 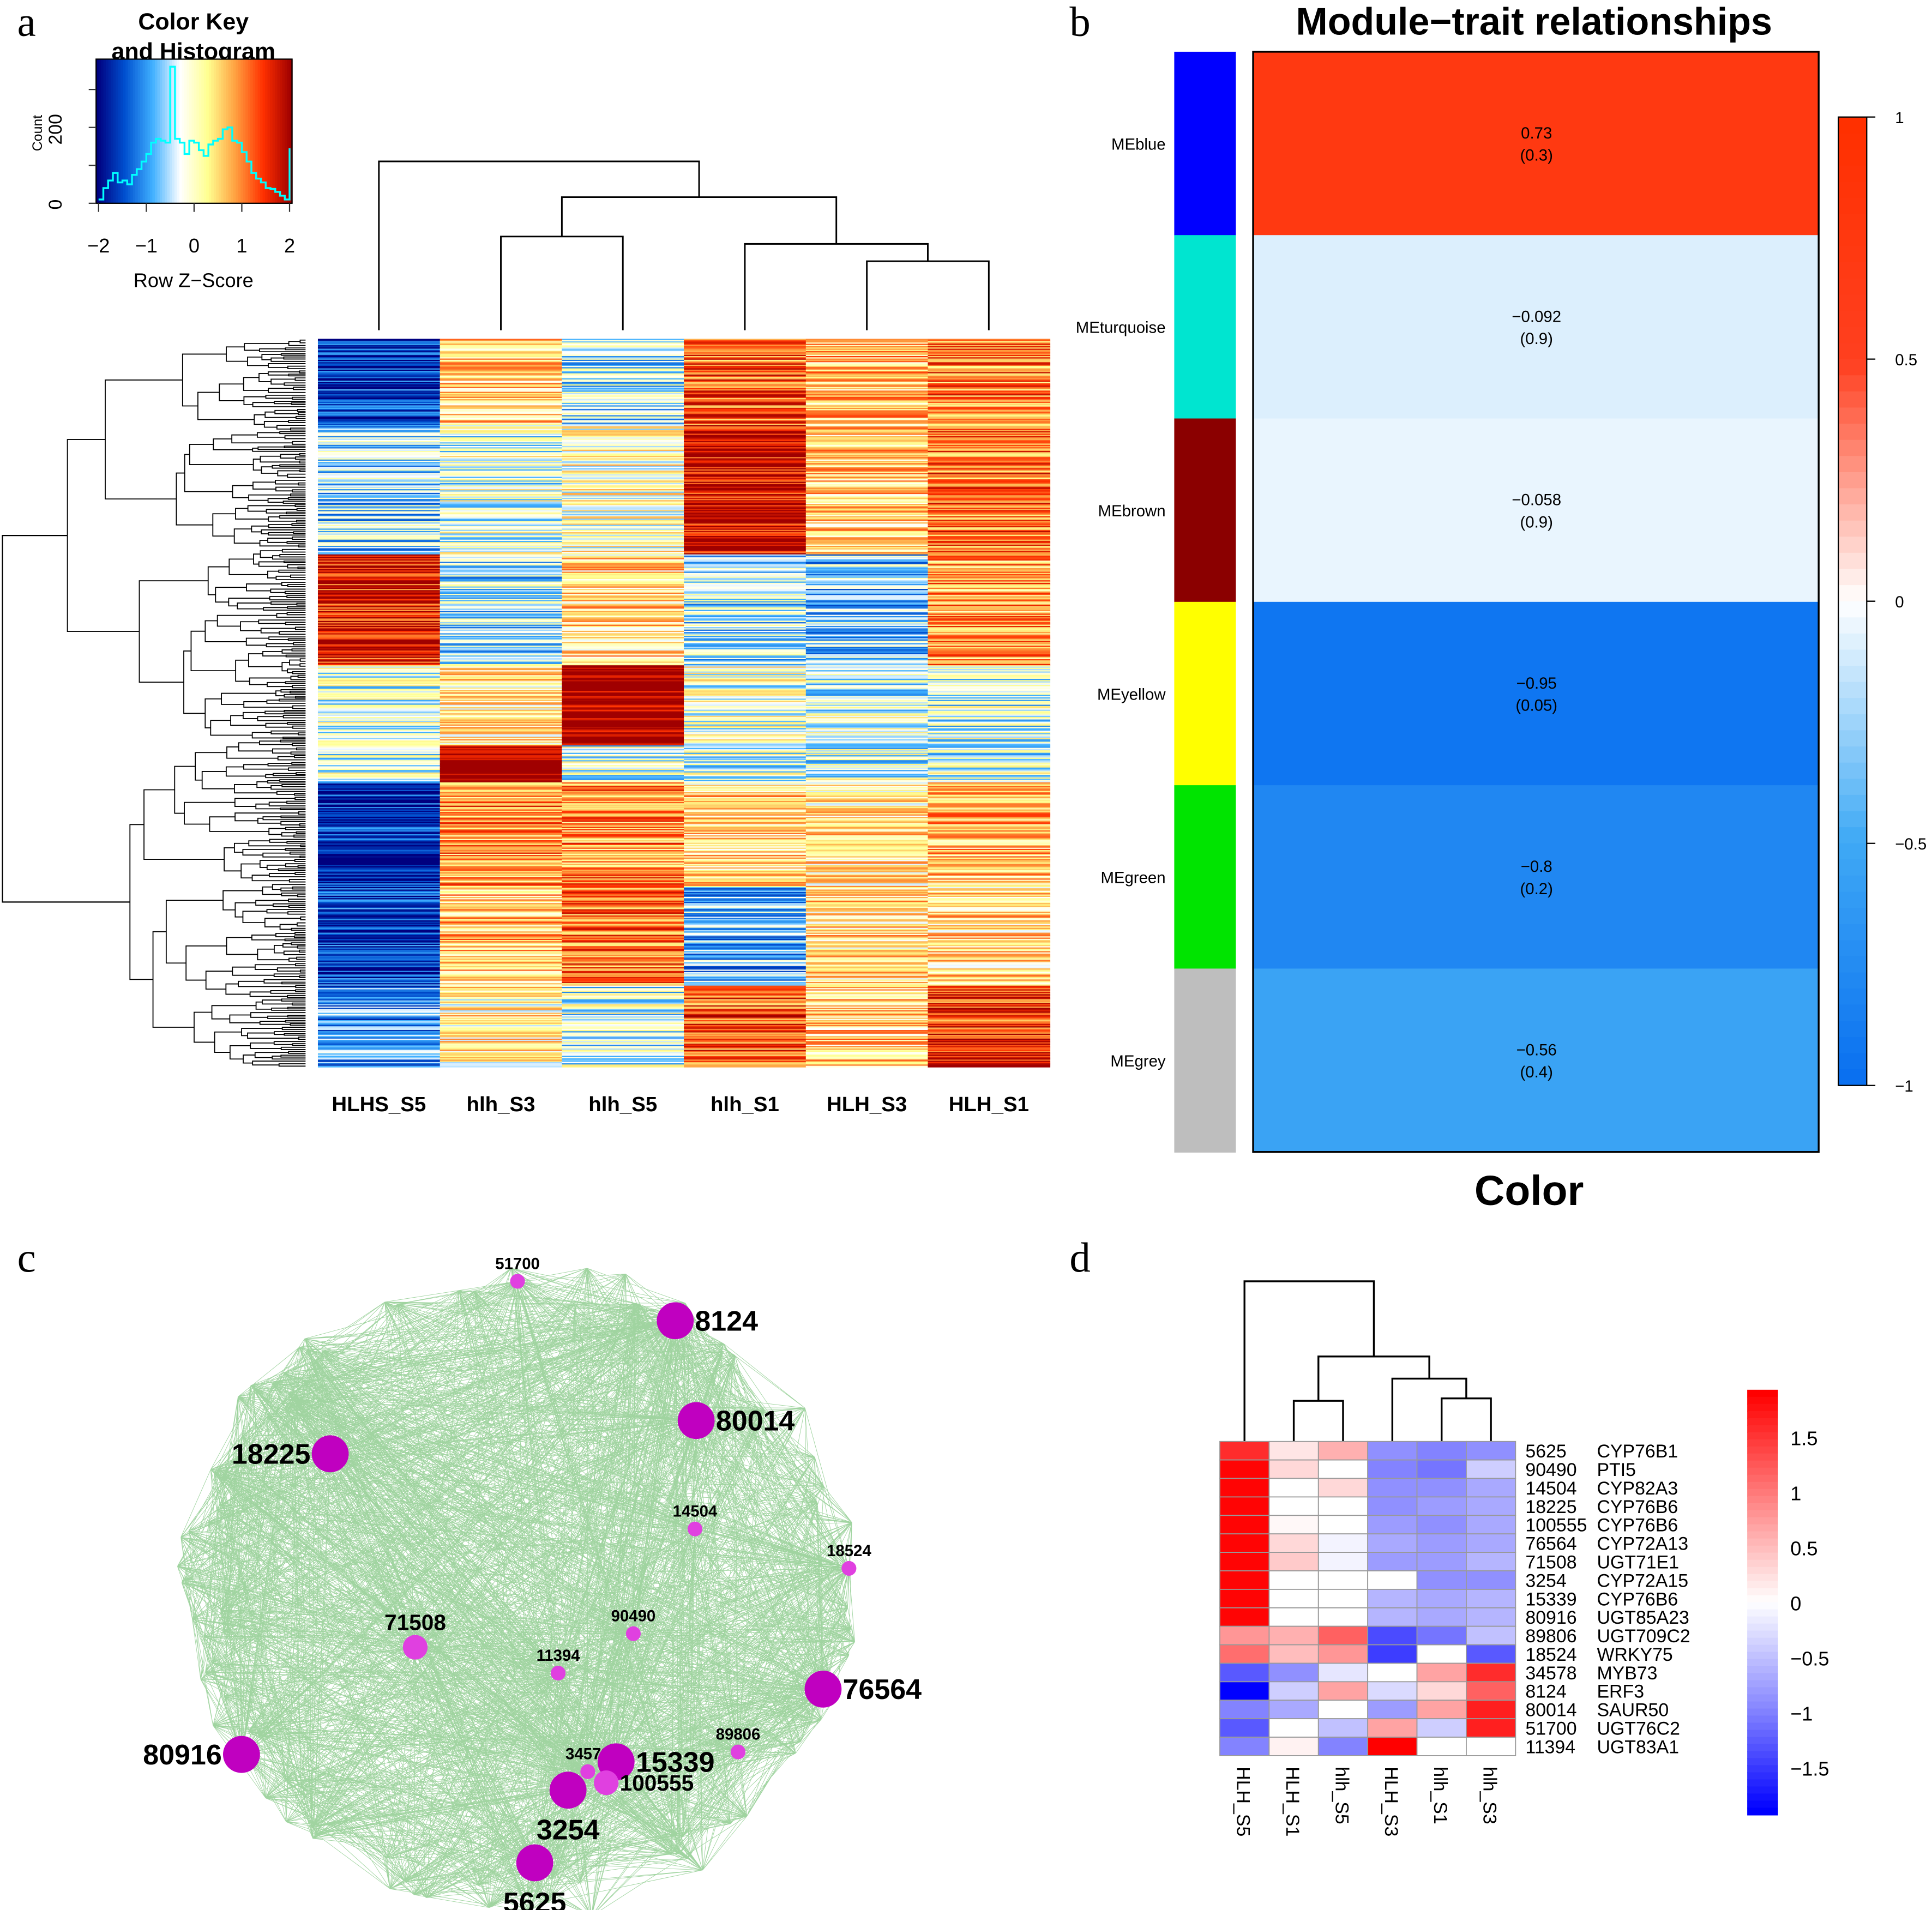 What do you see at coordinates (284, 131) in the screenshot?
I see `key-swatch` at bounding box center [284, 131].